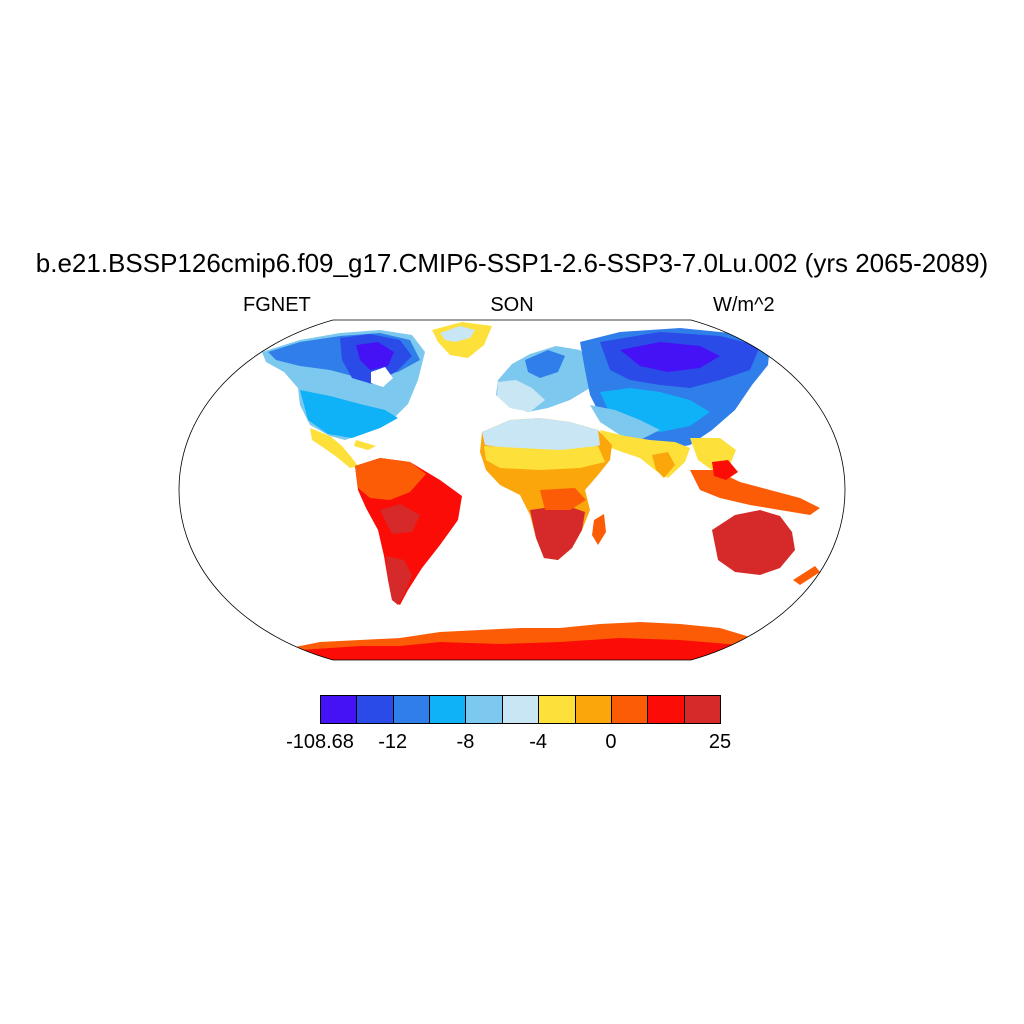 The height and width of the screenshot is (1024, 1024). I want to click on southeast-asia-region, so click(755, 492).